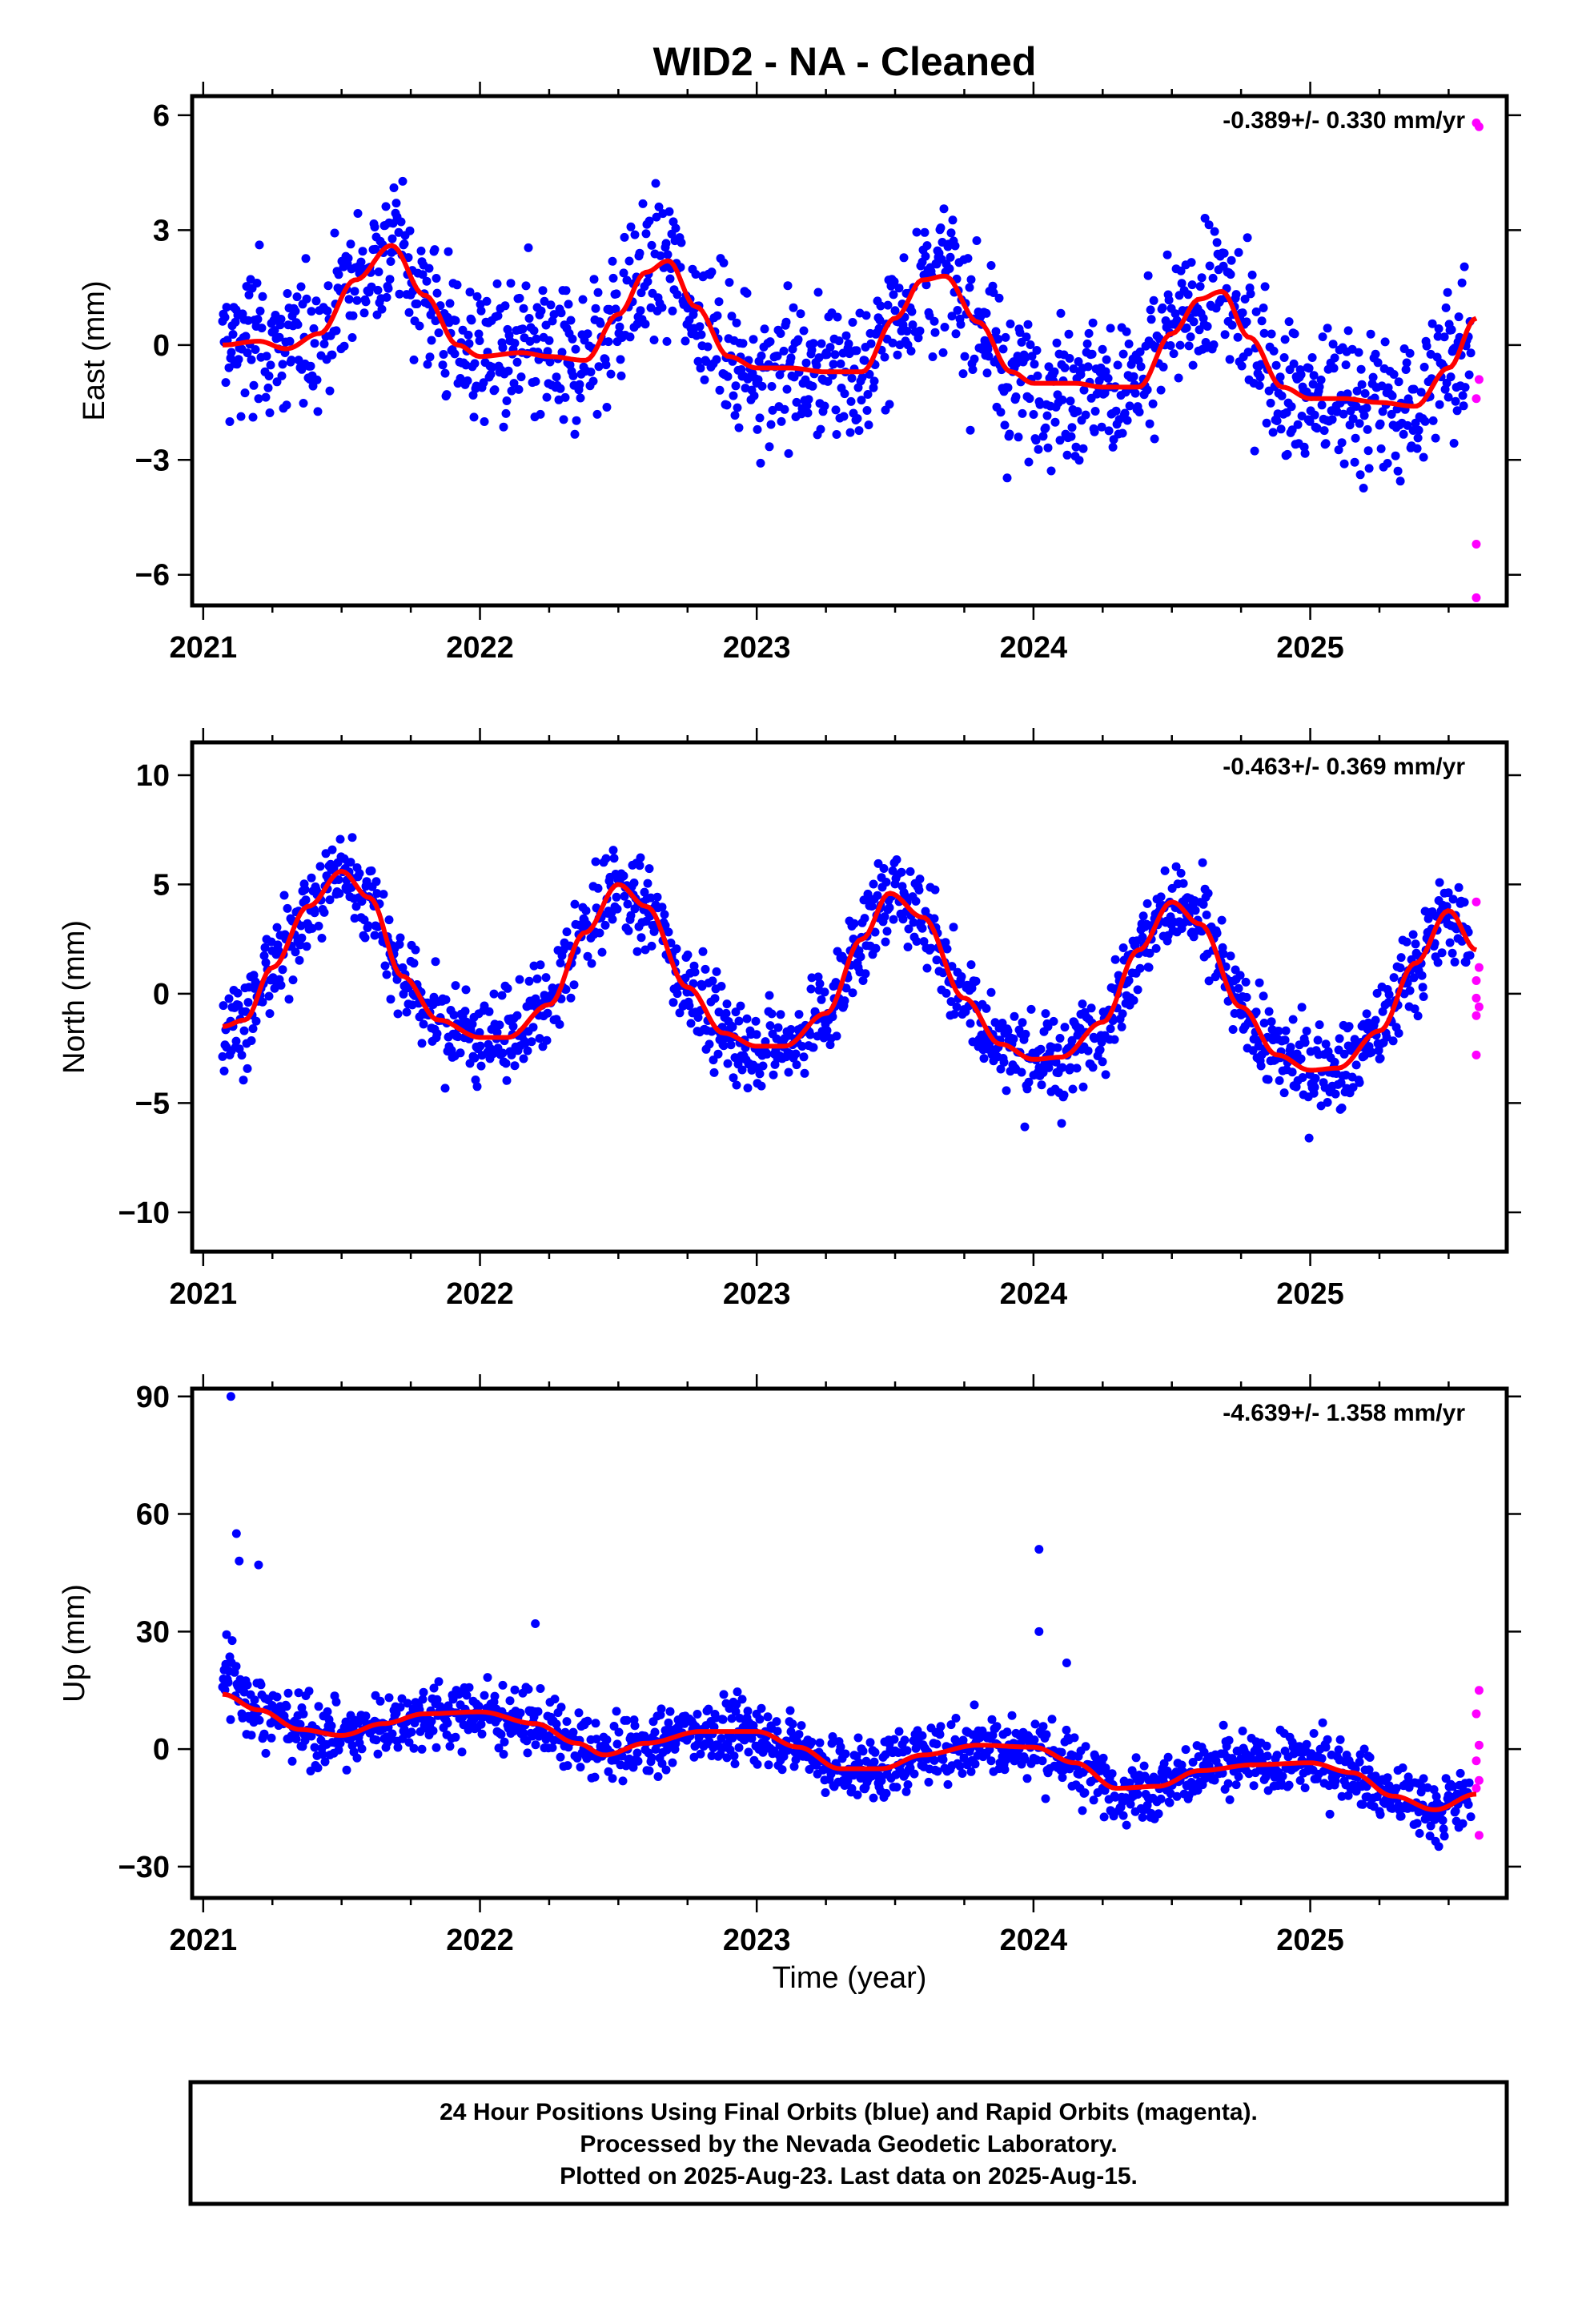  I want to click on panel-up-ytick-label: 60, so click(153, 1515).